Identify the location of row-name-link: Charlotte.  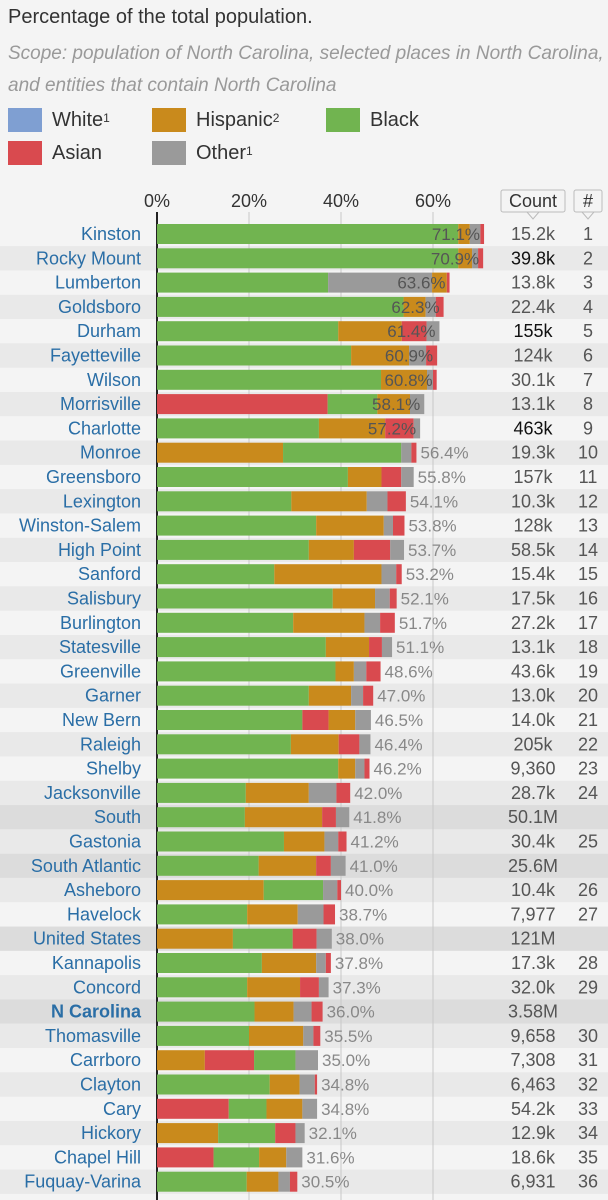
(104, 428).